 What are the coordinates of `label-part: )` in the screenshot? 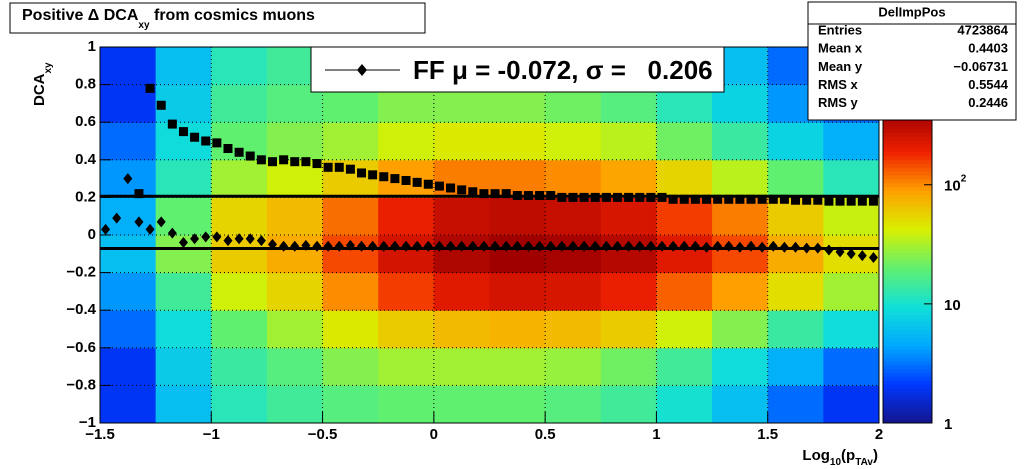 It's located at (875, 455).